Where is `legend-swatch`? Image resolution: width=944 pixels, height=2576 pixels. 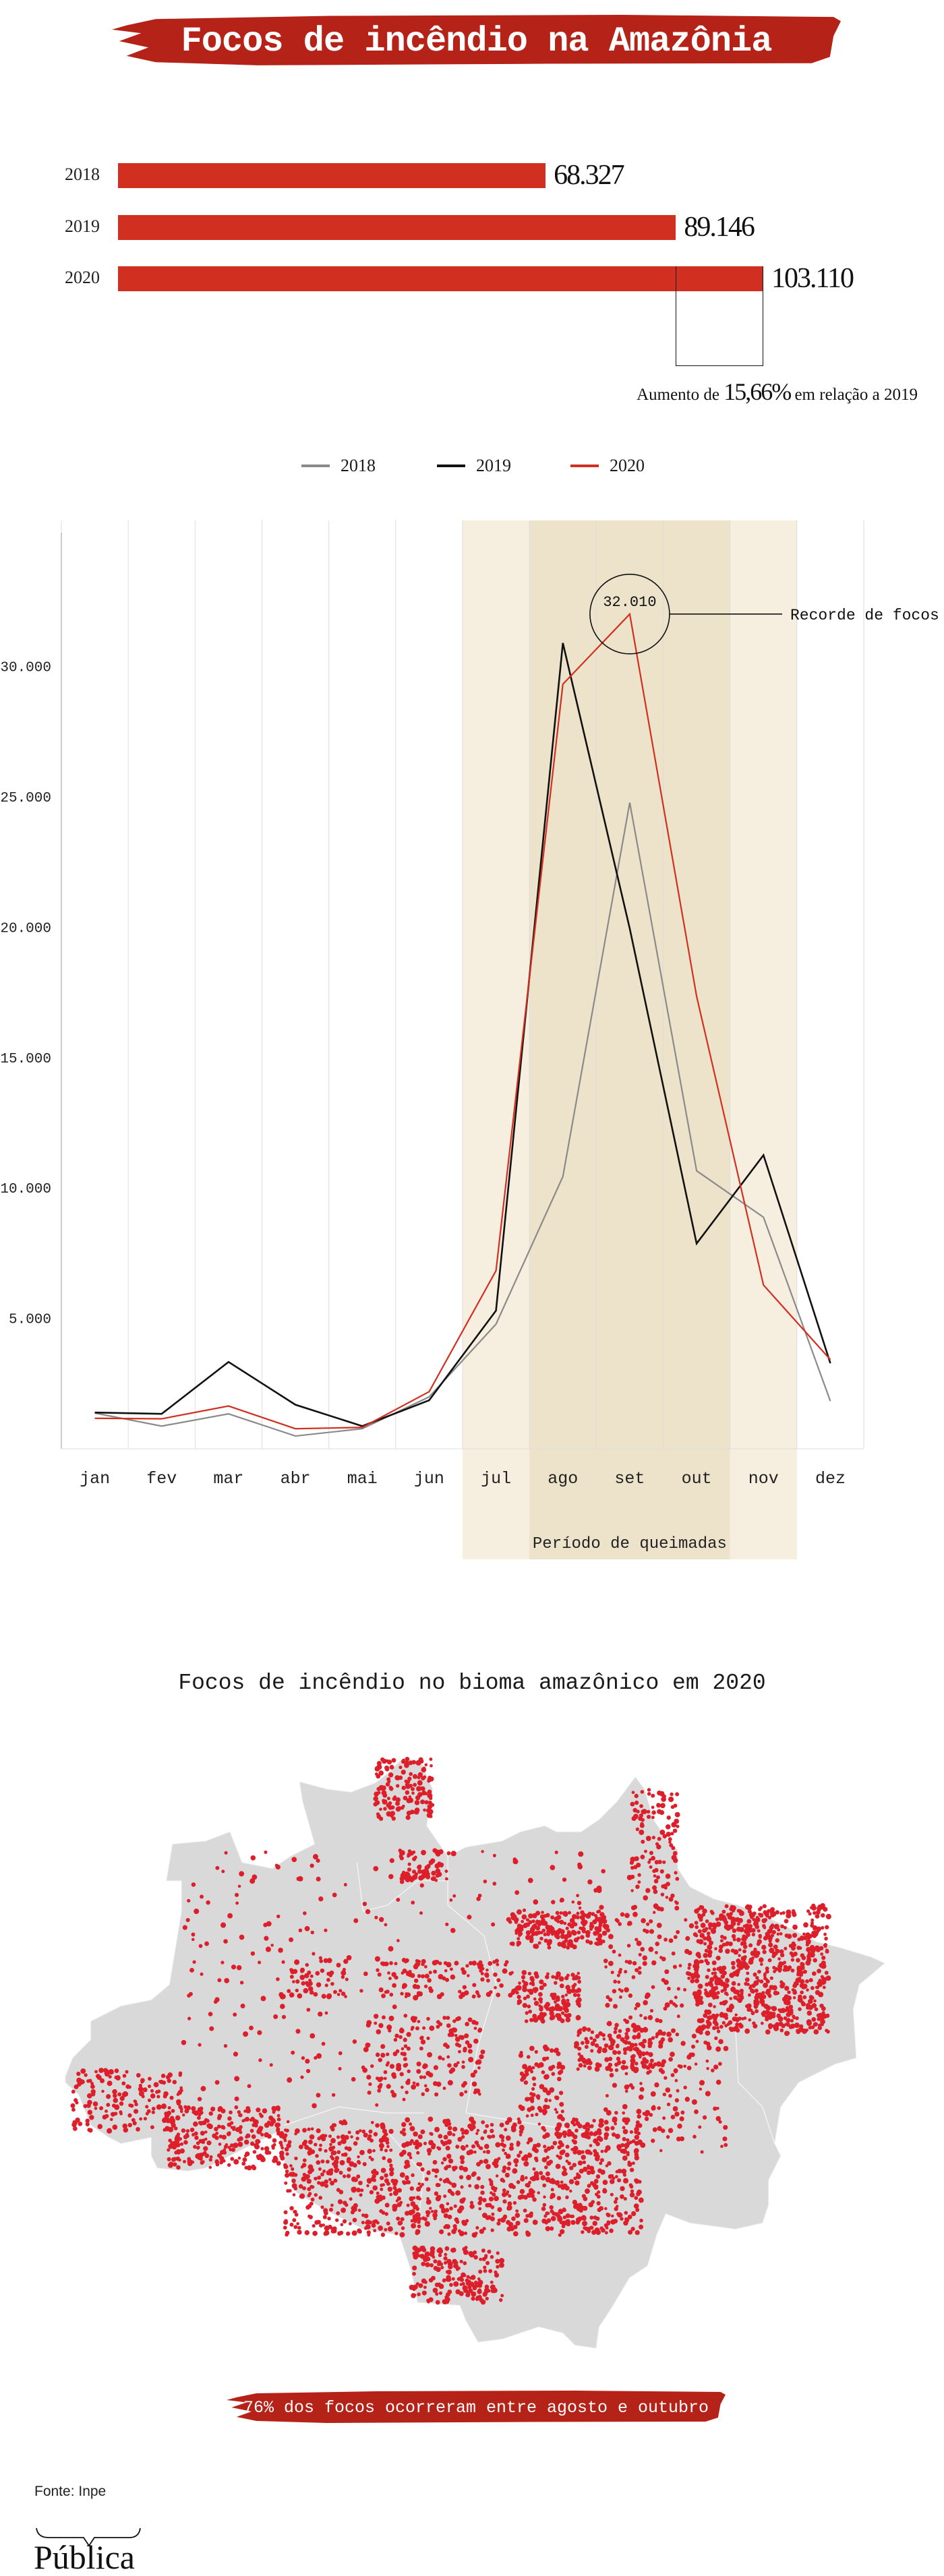
legend-swatch is located at coordinates (315, 466).